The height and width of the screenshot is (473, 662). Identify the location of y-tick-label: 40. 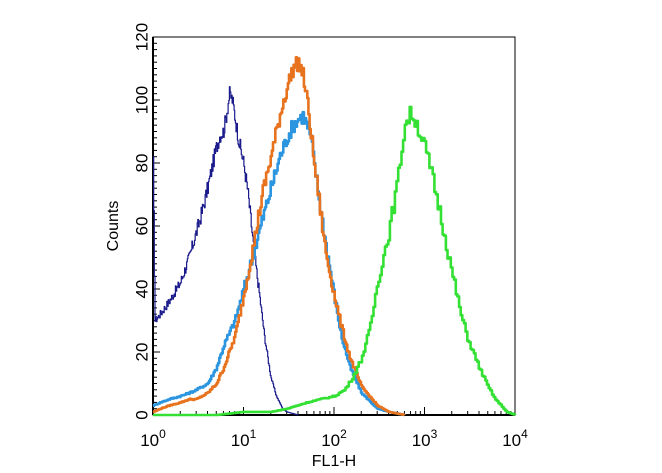
(142, 289).